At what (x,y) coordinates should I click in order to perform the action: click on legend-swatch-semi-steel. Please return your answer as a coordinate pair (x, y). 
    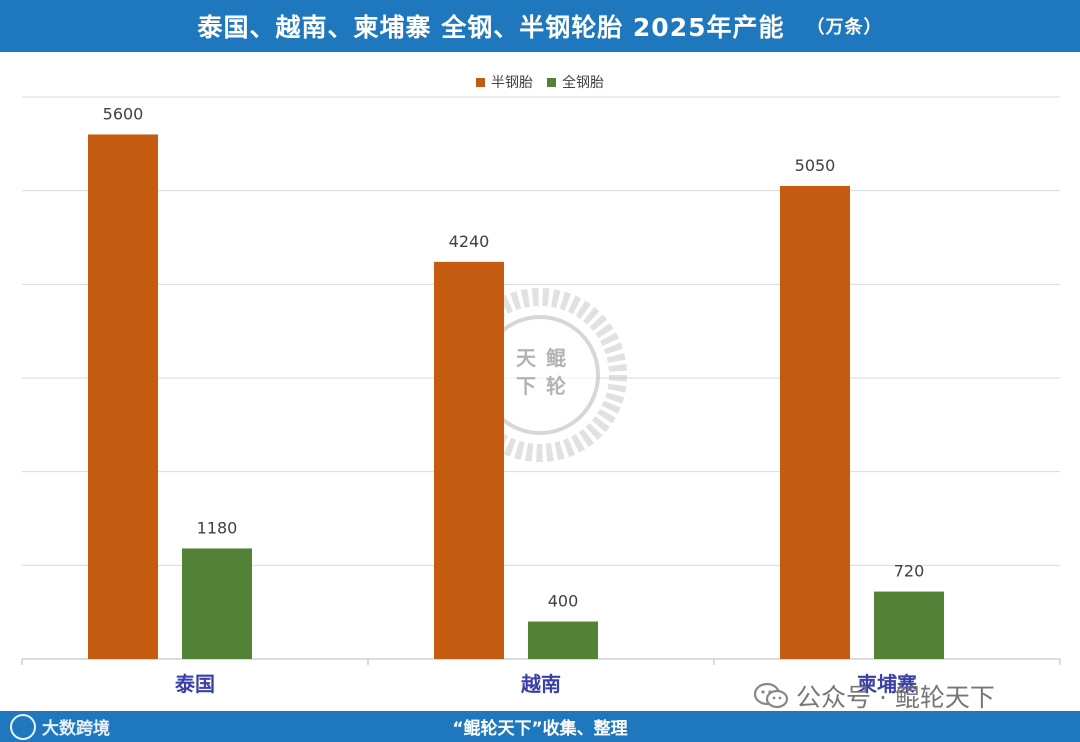
    Looking at the image, I should click on (480, 82).